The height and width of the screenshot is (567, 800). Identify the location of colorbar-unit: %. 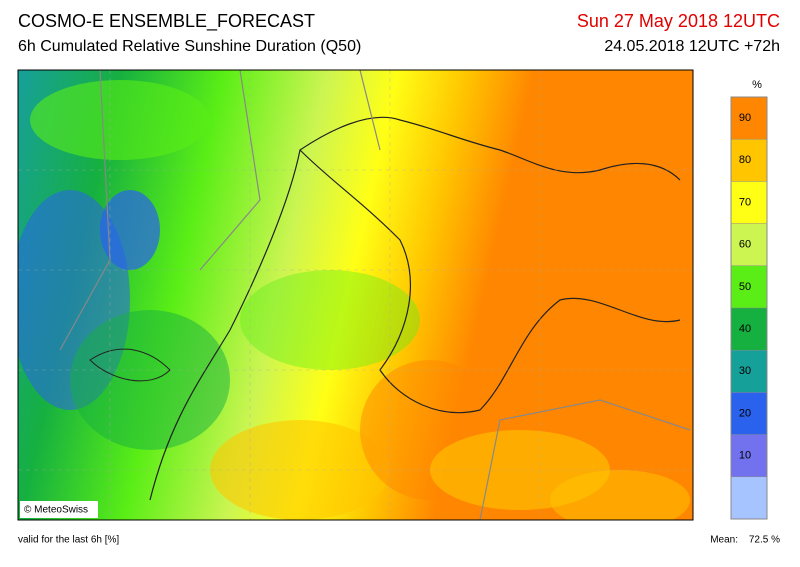
(757, 85).